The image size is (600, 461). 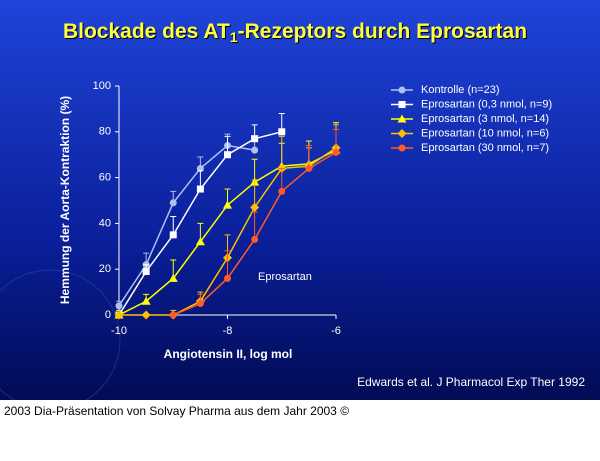 I want to click on series-line, so click(x=186, y=225).